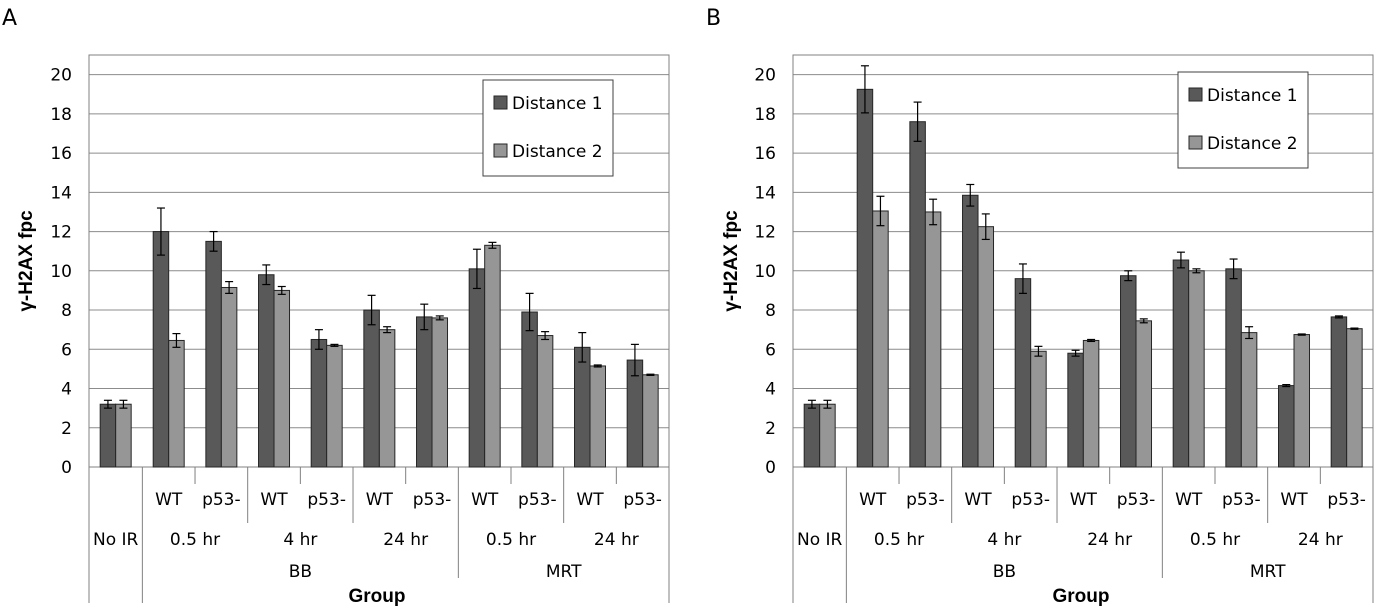 This screenshot has height=611, width=1380. Describe the element at coordinates (713, 18) in the screenshot. I see `panel-letter: B` at that location.